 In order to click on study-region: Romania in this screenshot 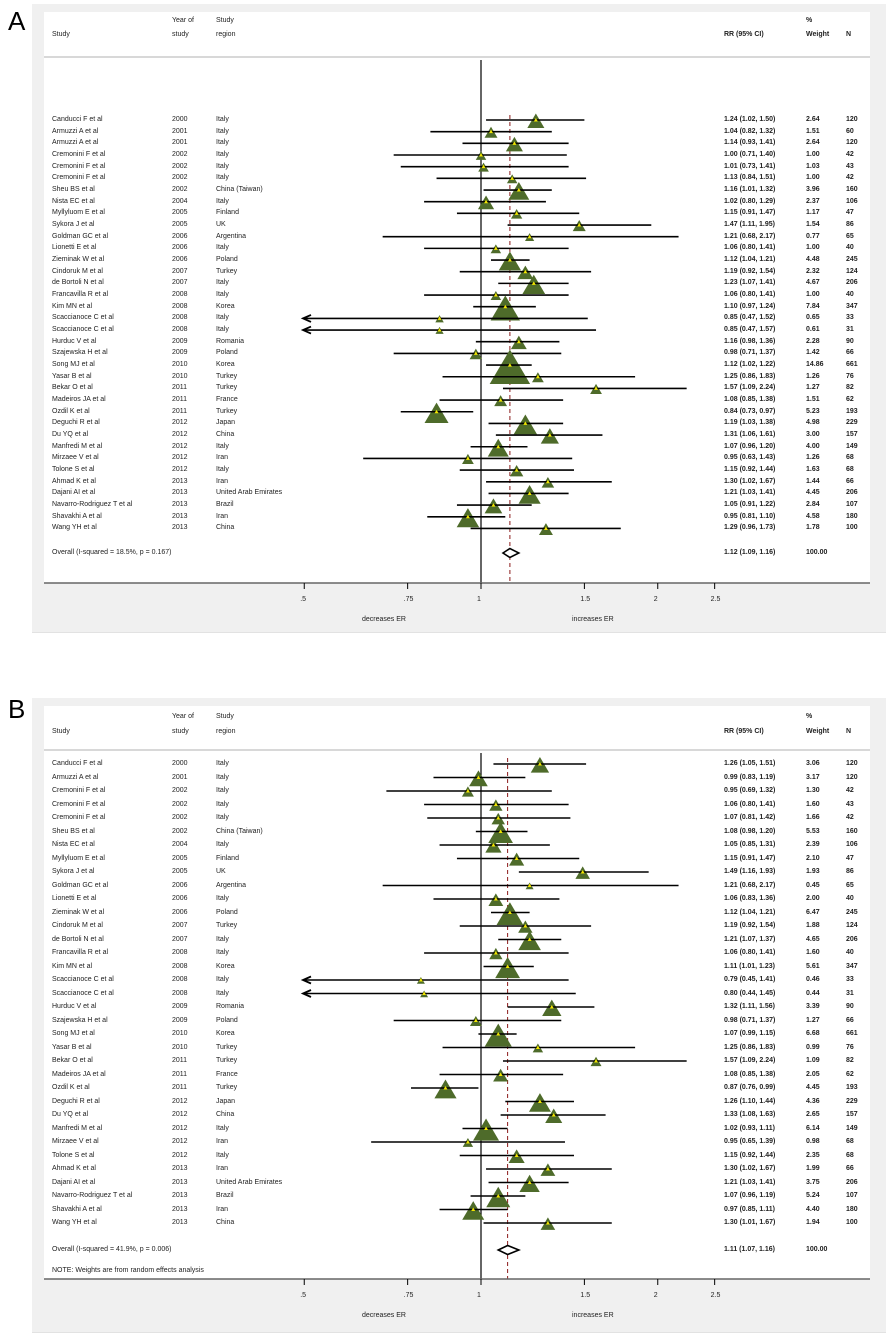, I will do `click(230, 1006)`.